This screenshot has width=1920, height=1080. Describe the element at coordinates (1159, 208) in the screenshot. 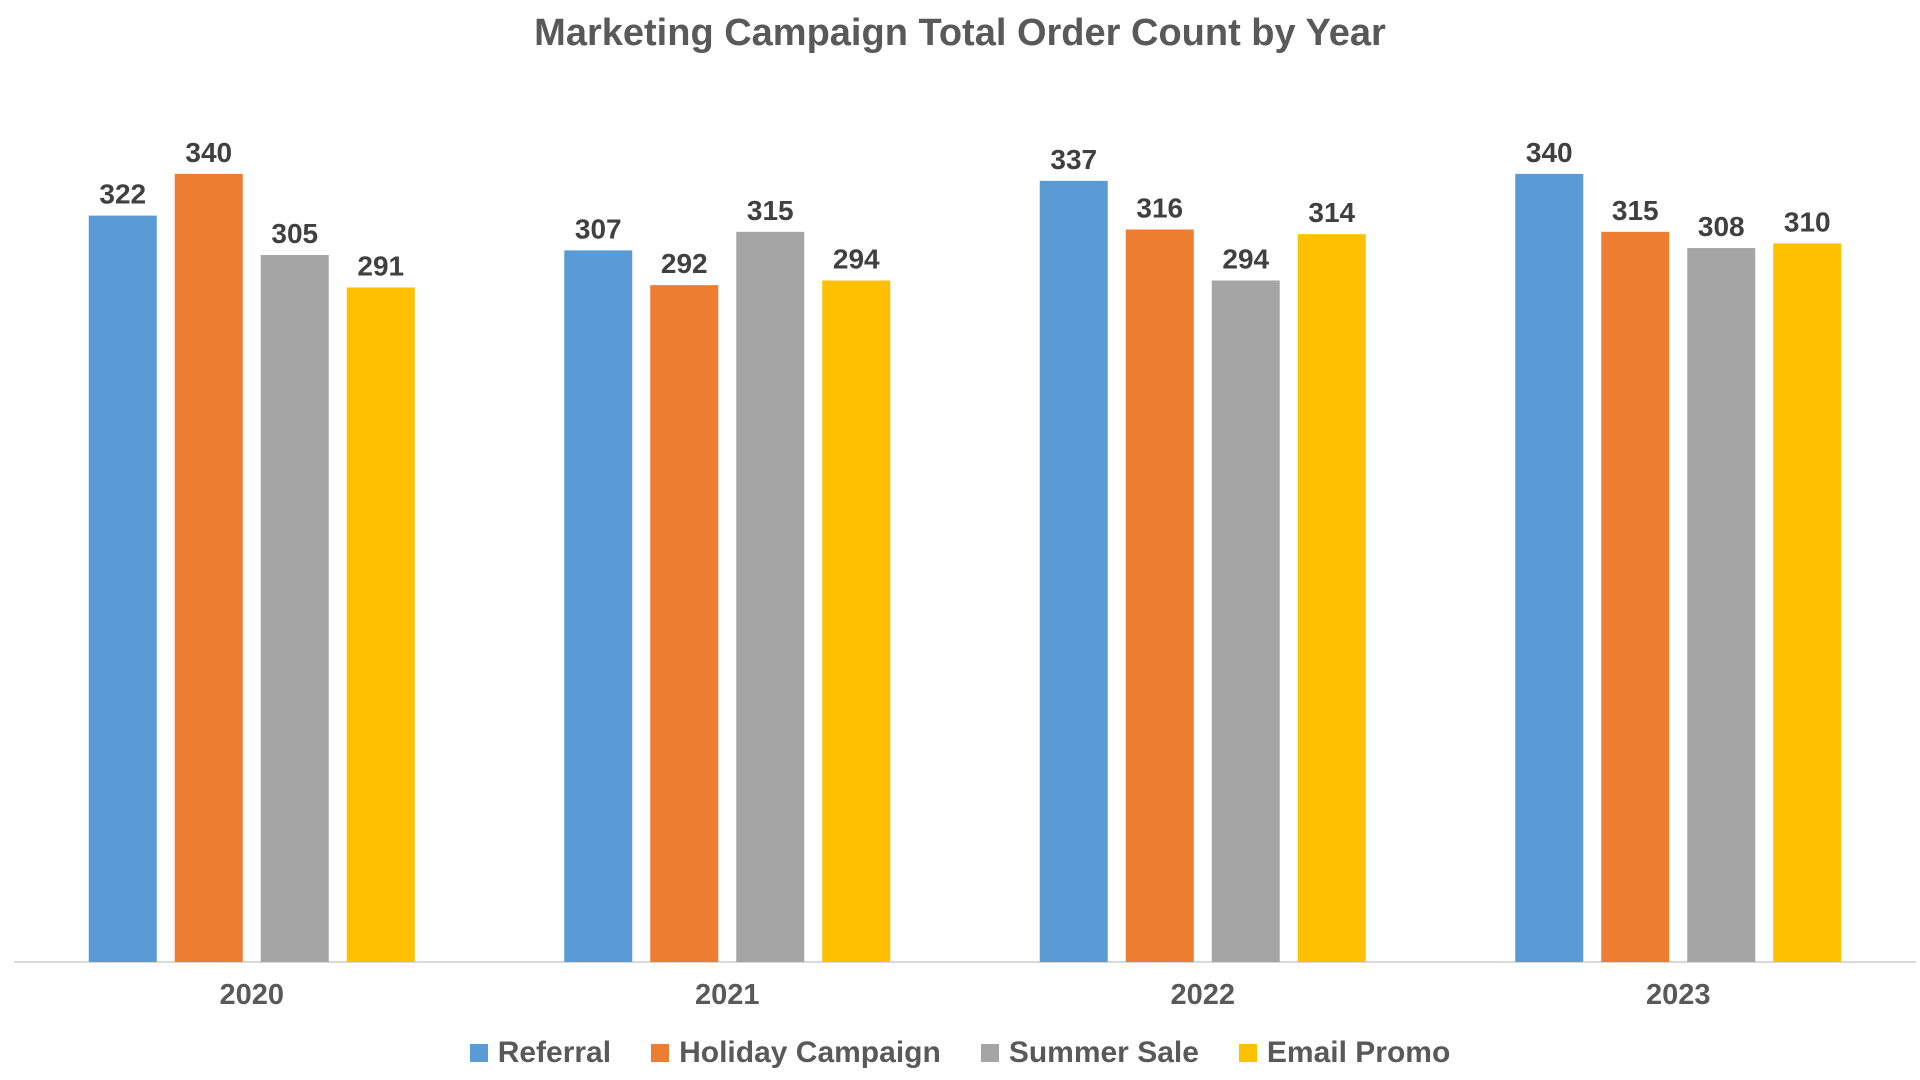

I see `data-label: 316` at that location.